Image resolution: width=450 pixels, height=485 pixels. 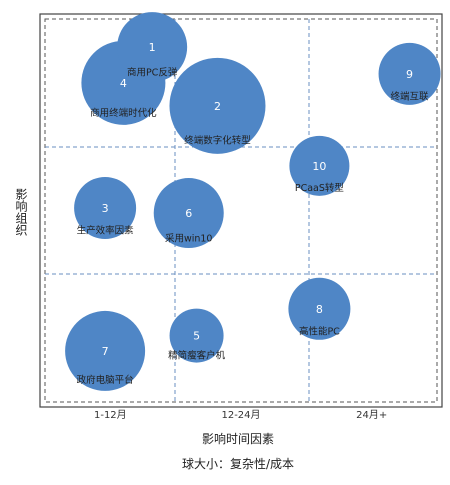 I want to click on y-axis-label: 影响组织, so click(x=21, y=212).